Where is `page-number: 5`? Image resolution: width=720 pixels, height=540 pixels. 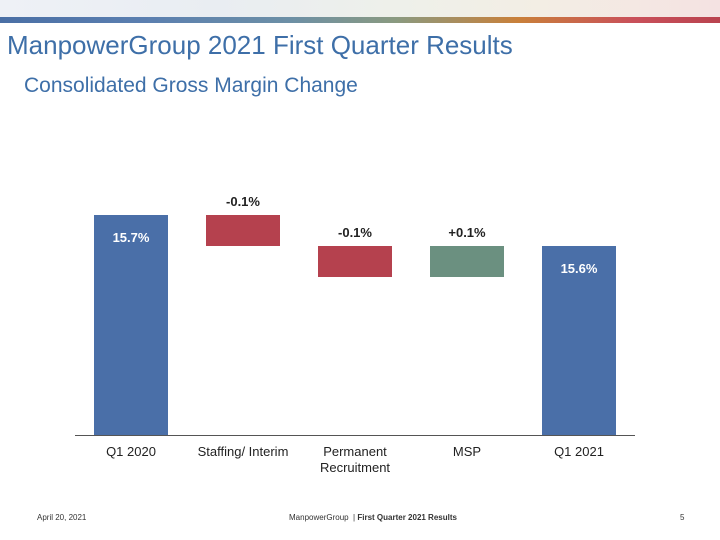
page-number: 5 is located at coordinates (682, 517).